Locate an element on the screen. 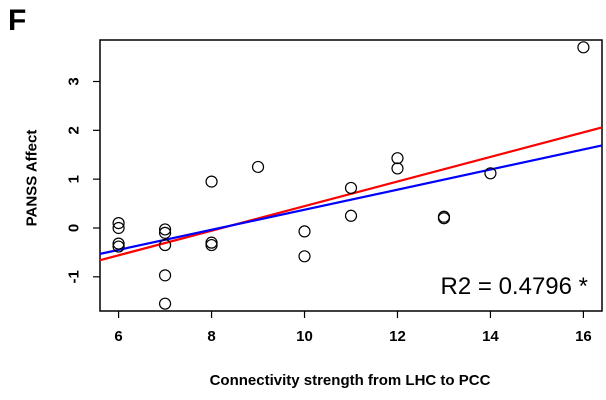 The width and height of the screenshot is (606, 400). y-tick-label: 1 is located at coordinates (74, 179).